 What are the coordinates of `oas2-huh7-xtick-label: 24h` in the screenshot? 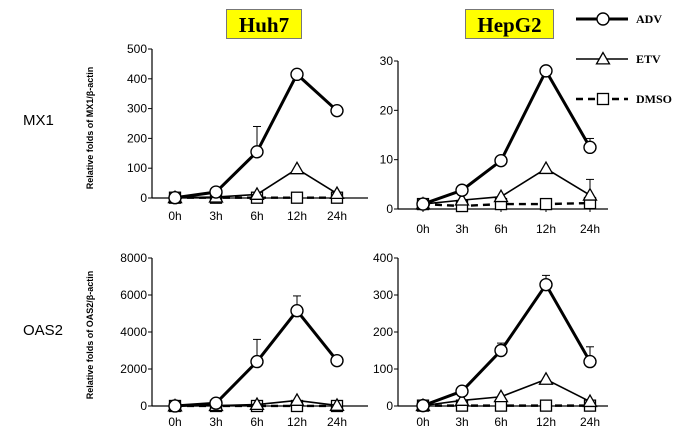 It's located at (337, 422).